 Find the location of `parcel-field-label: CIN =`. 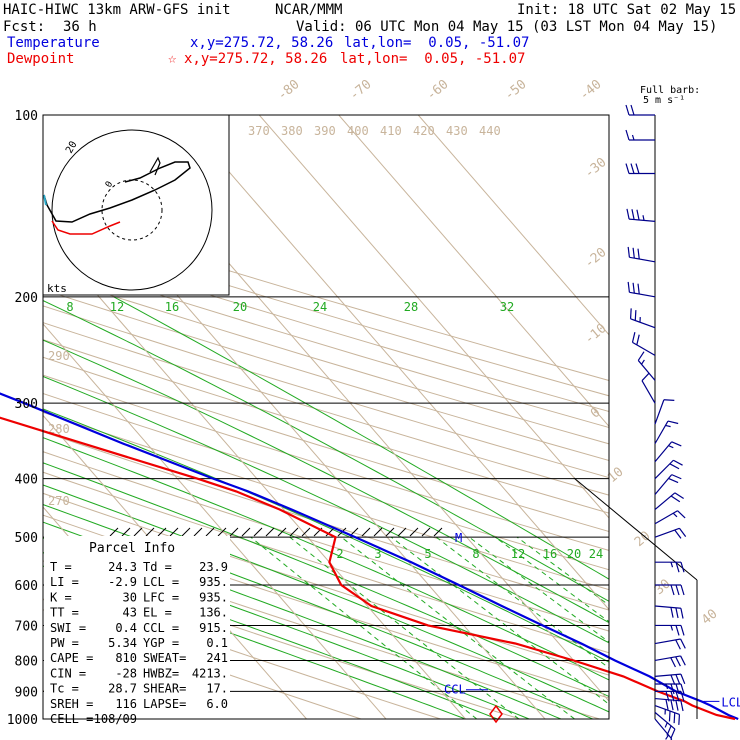

parcel-field-label: CIN = is located at coordinates (68, 673).